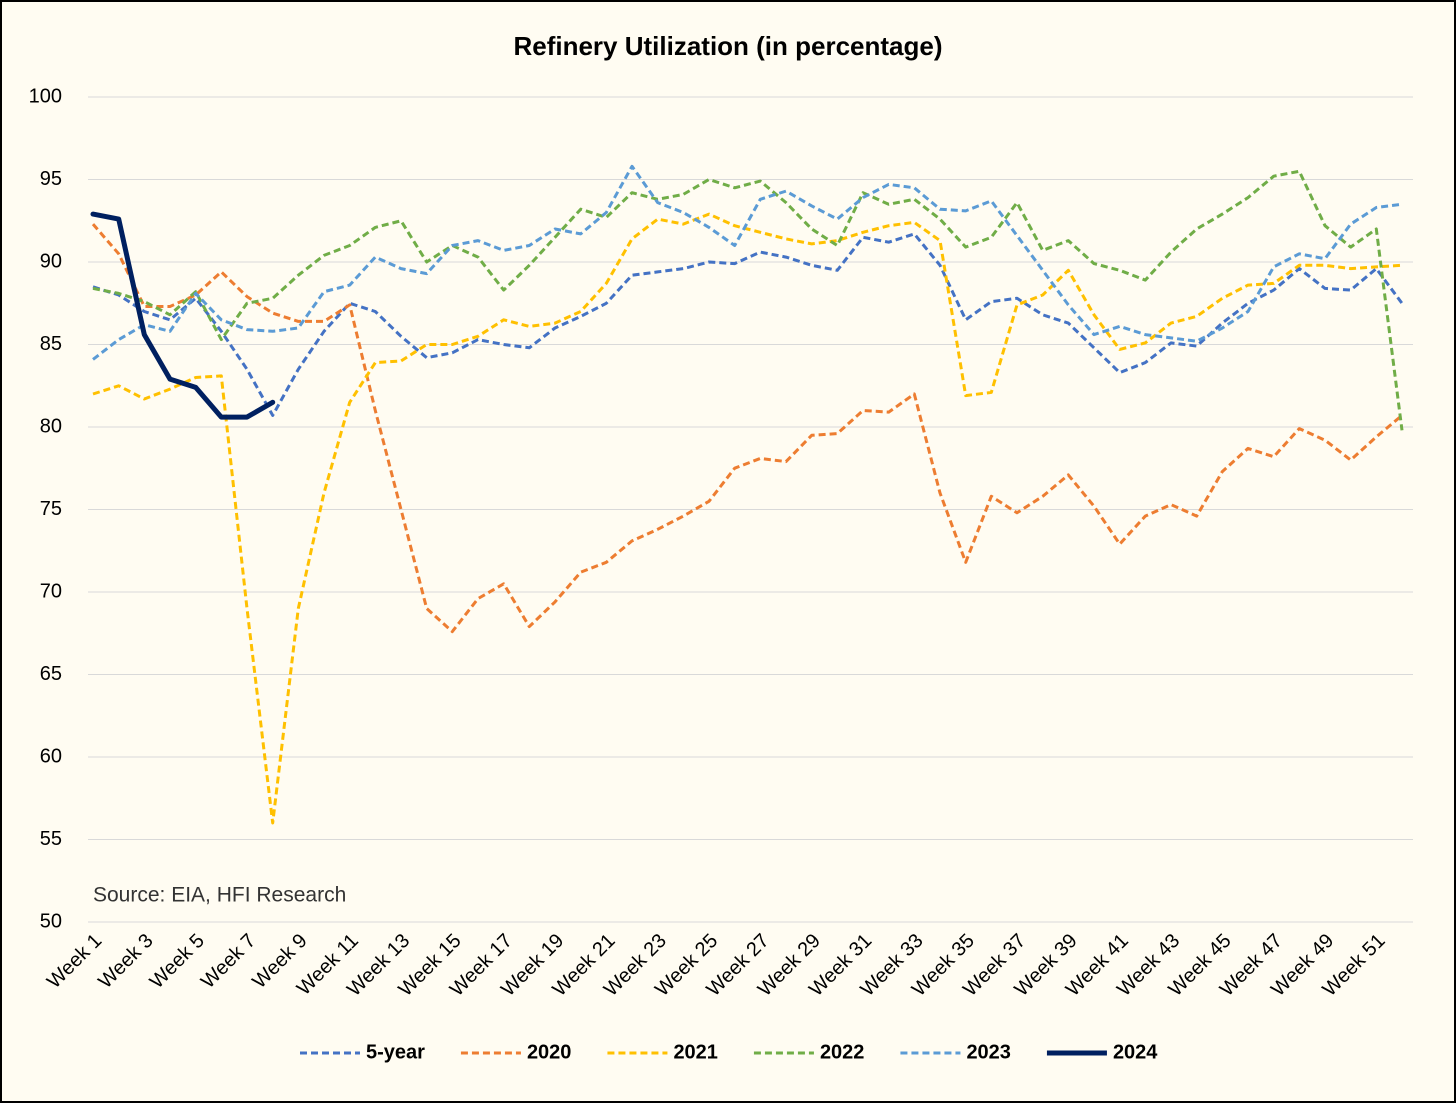 This screenshot has width=1456, height=1103. I want to click on y-tick-label: 50, so click(51, 921).